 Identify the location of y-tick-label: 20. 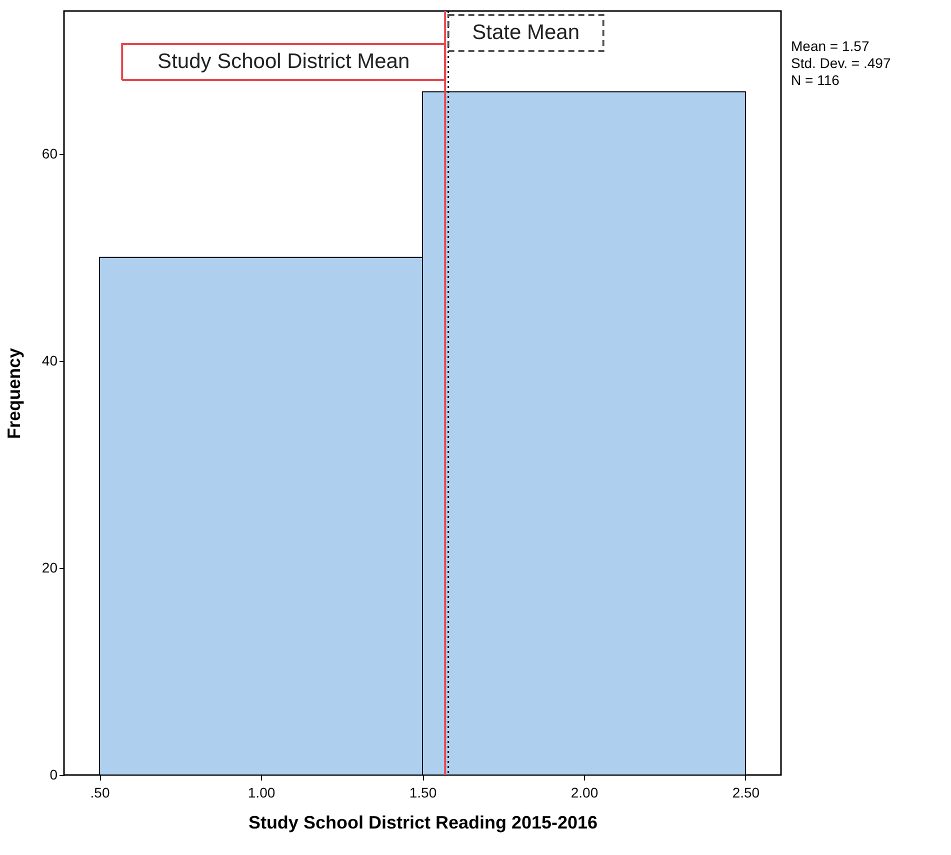
(50, 567).